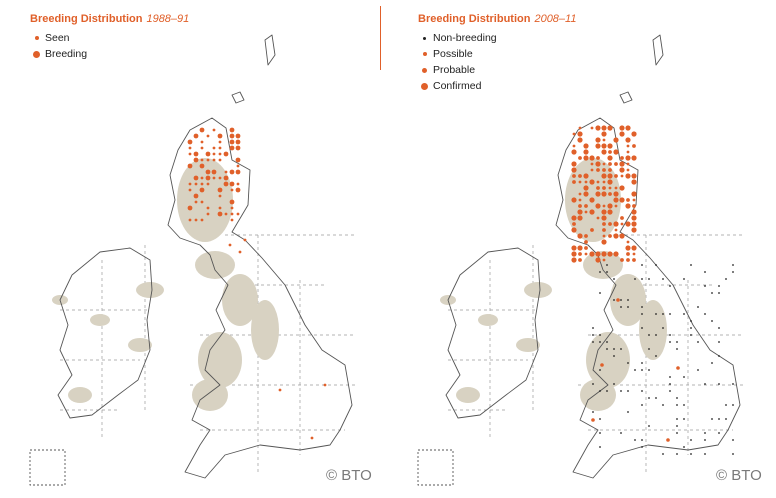  I want to click on legend-item-breeding: Breeding, so click(59, 54).